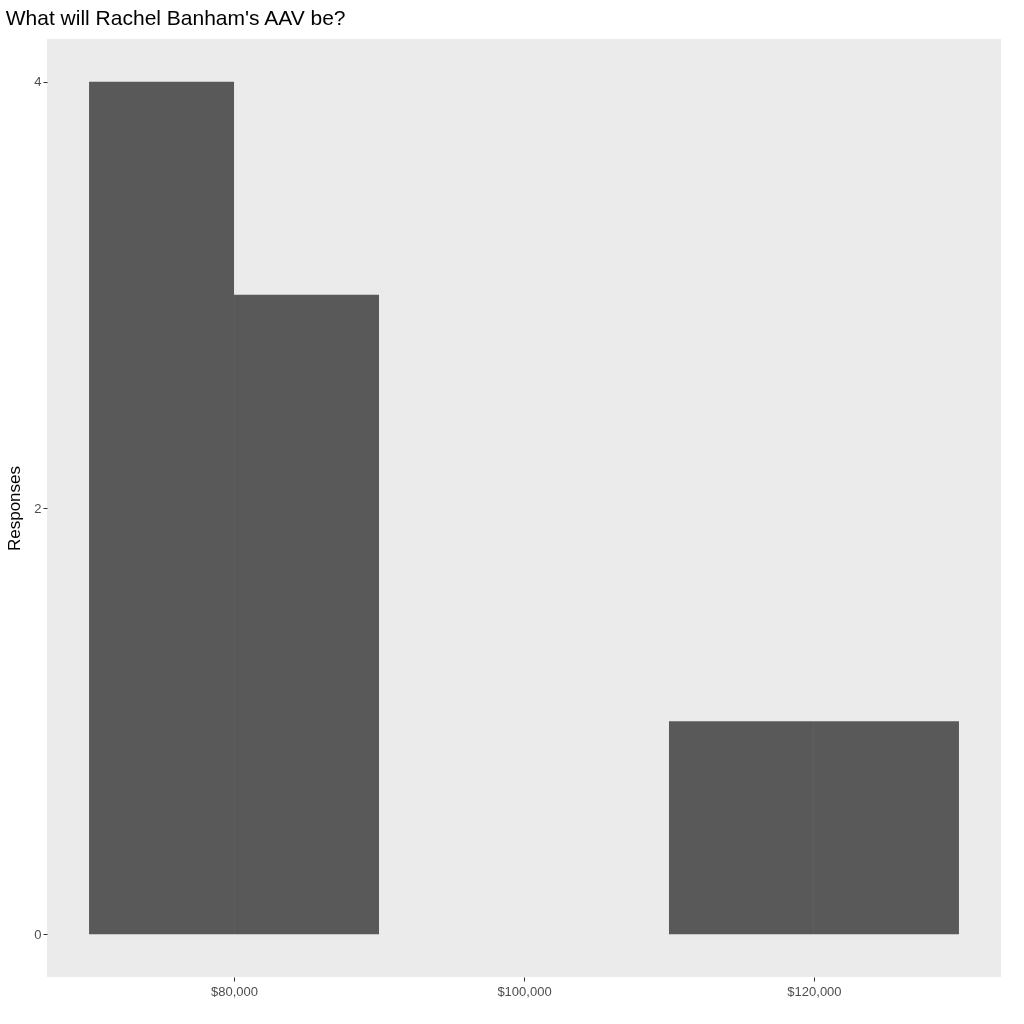 The width and height of the screenshot is (1024, 1024). Describe the element at coordinates (38, 82) in the screenshot. I see `y-tick-label: 4` at that location.